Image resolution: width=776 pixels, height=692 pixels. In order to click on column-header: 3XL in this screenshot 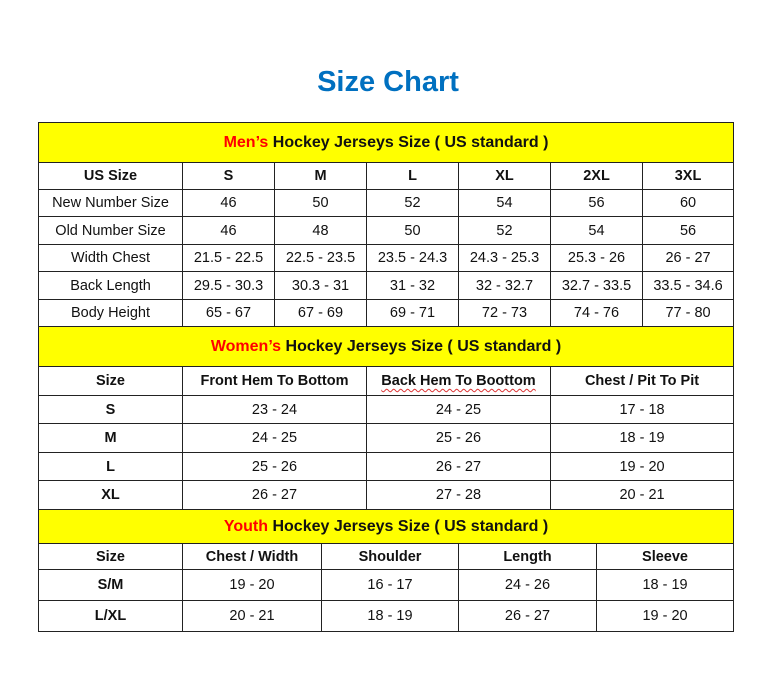, I will do `click(688, 176)`.